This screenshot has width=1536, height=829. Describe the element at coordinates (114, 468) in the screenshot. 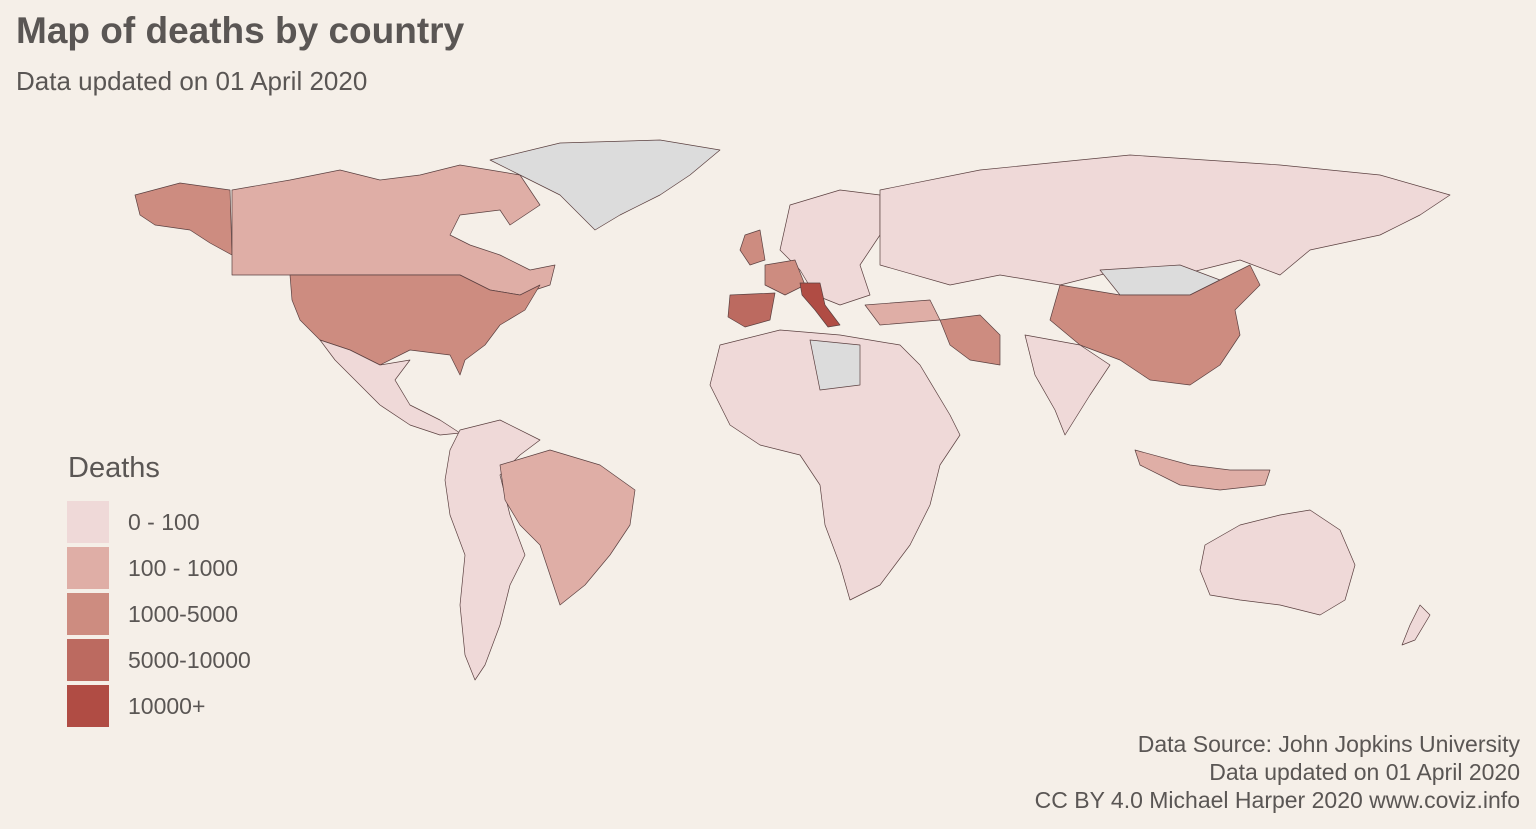

I see `legend-title: Deaths` at that location.